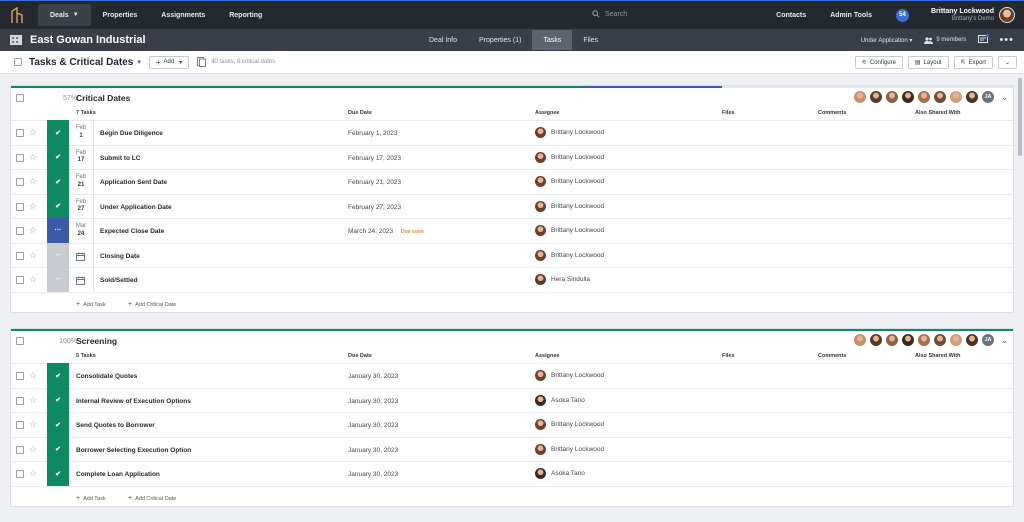 Image resolution: width=1024 pixels, height=522 pixels. I want to click on add-button: + Add ▾, so click(169, 62).